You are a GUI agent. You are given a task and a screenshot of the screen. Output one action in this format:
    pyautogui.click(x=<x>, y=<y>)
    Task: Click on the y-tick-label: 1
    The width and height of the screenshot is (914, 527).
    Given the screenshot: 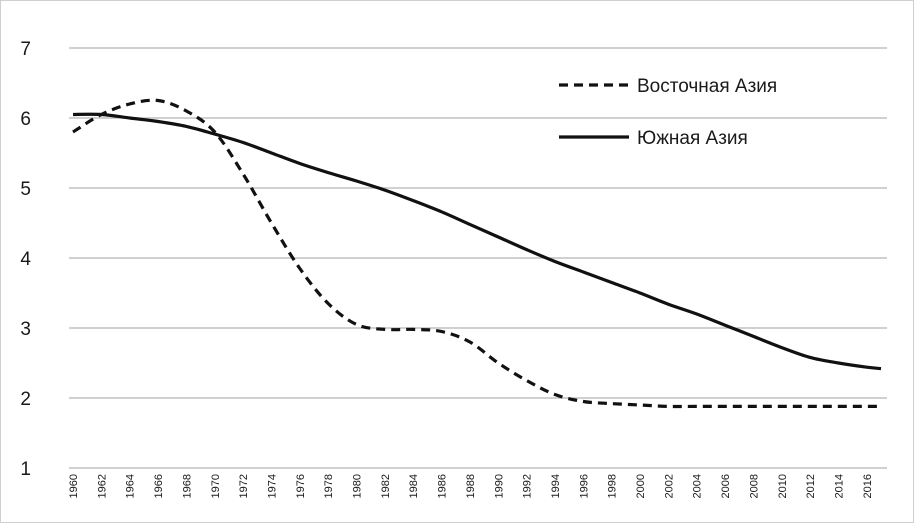 What is the action you would take?
    pyautogui.click(x=25, y=469)
    